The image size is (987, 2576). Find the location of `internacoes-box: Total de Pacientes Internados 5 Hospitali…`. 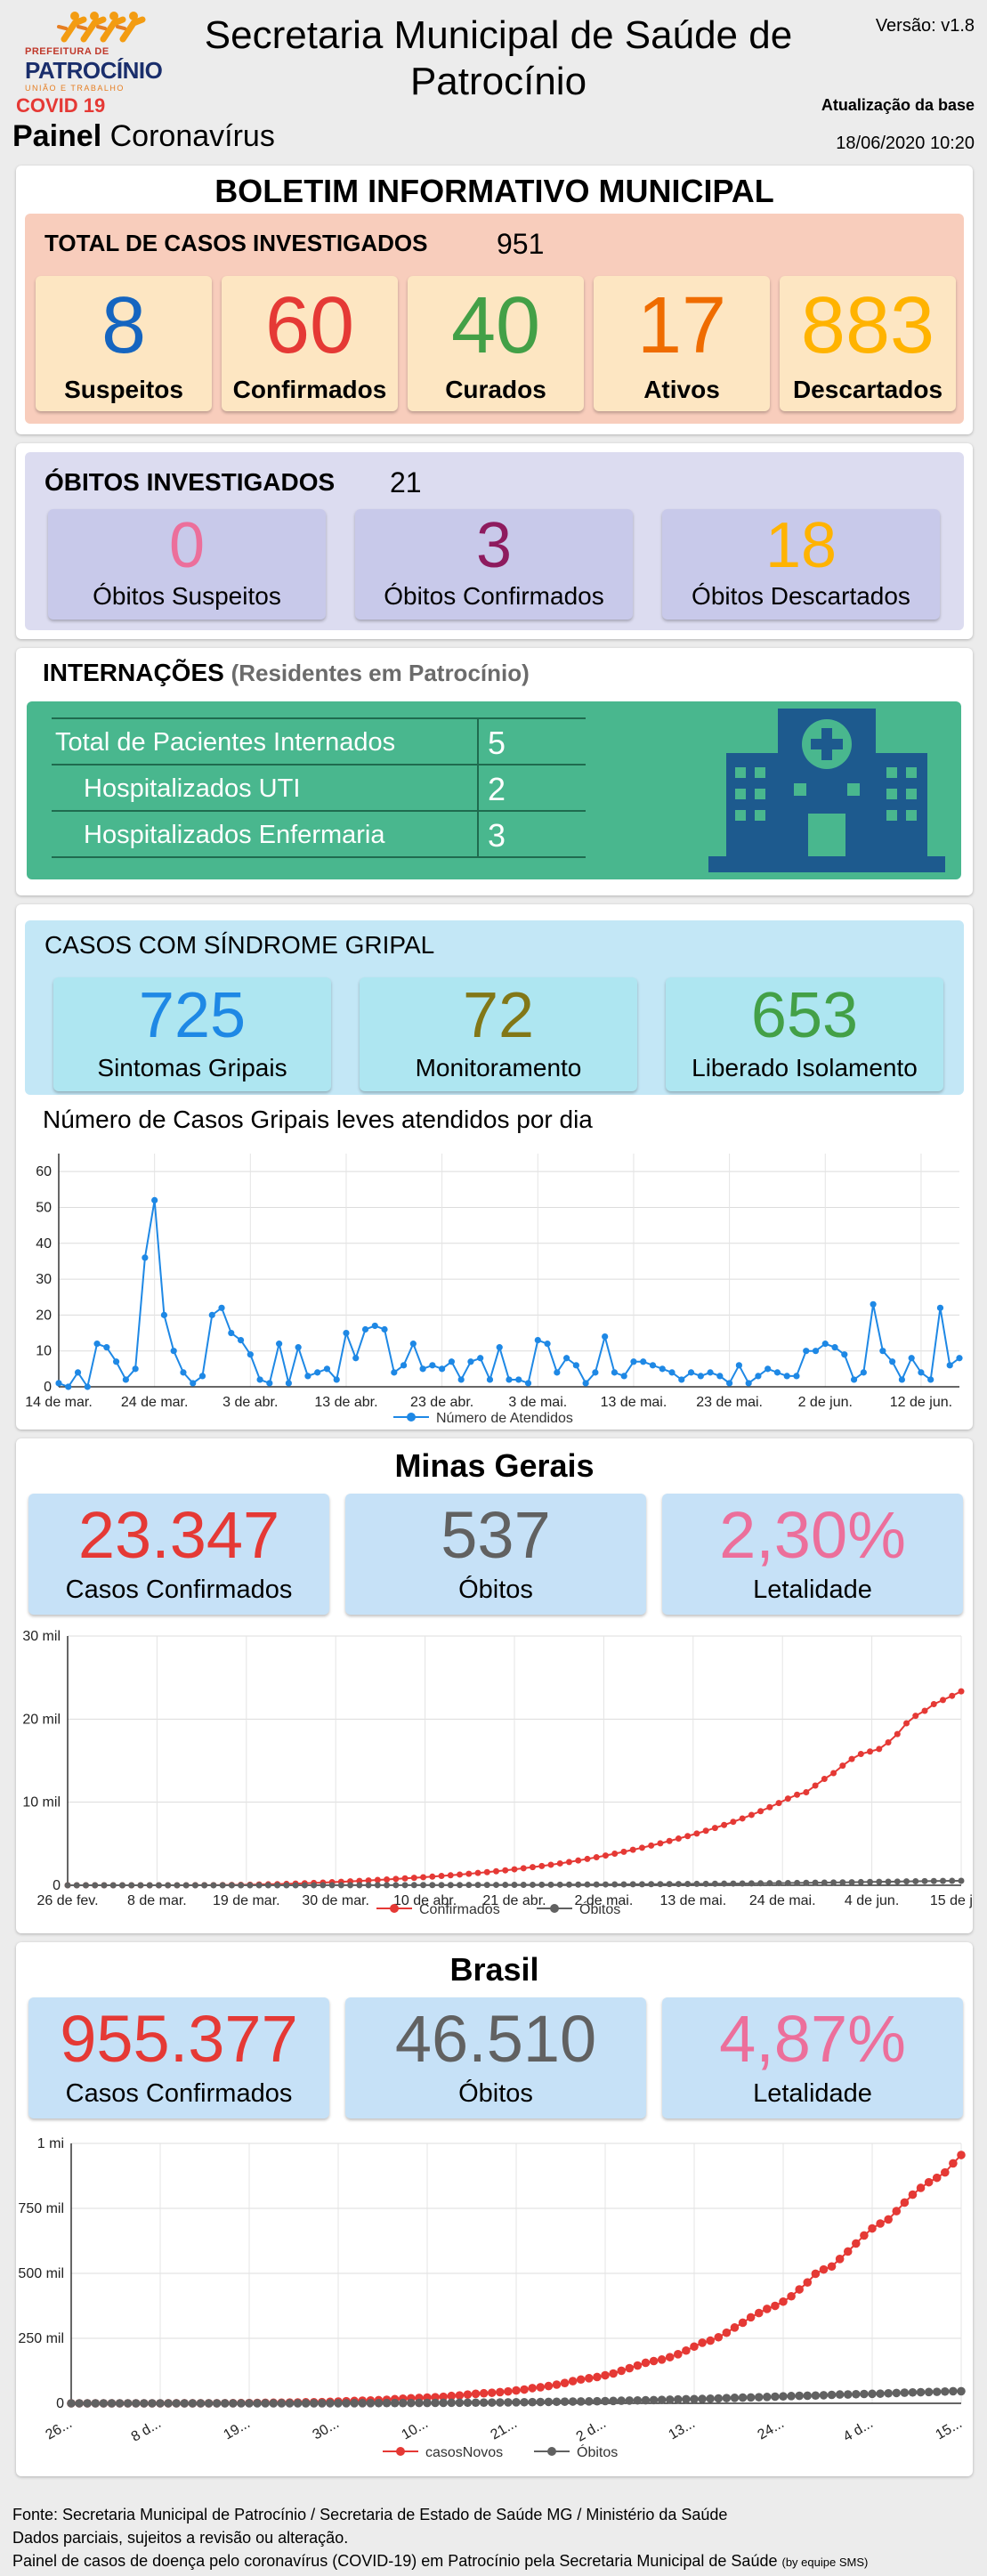

internacoes-box: Total de Pacientes Internados 5 Hospitali… is located at coordinates (494, 790).